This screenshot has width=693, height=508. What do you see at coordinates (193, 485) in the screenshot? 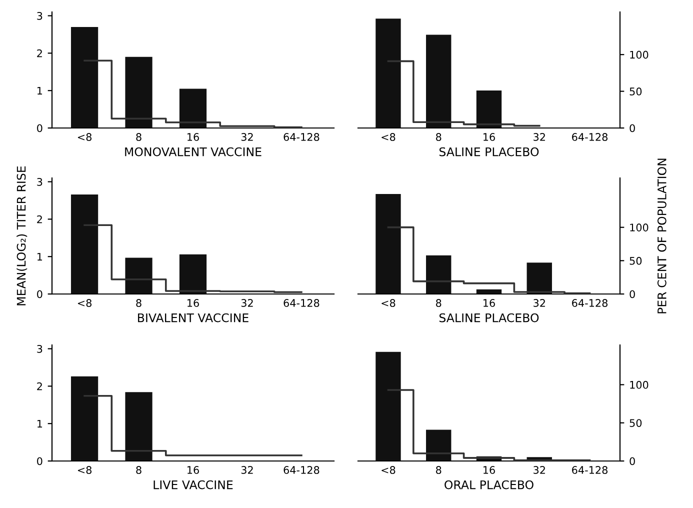
I see `x-axis-title: LIVE VACCINE` at bounding box center [193, 485].